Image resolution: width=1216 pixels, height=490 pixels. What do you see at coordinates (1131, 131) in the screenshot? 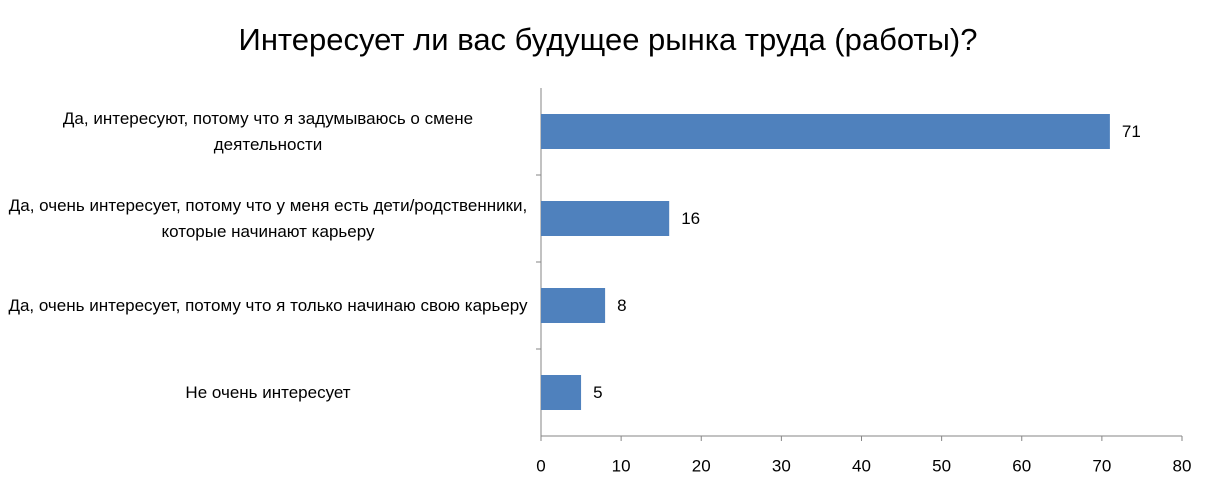
I see `value-label: 71` at bounding box center [1131, 131].